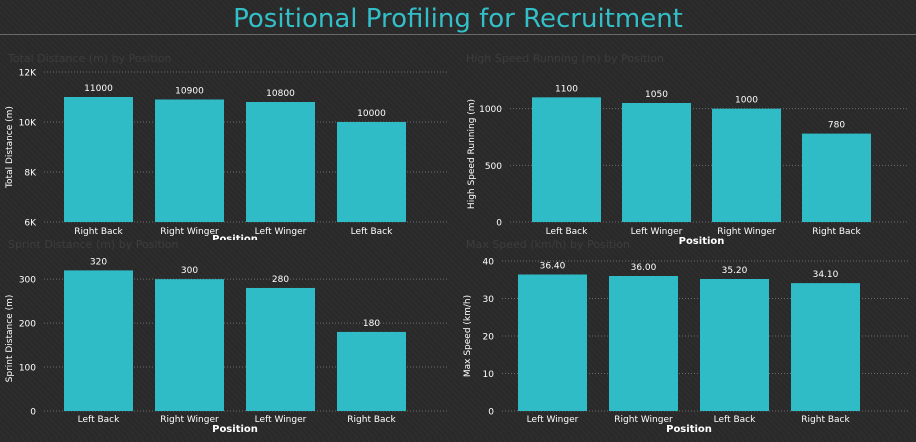 The height and width of the screenshot is (442, 916). I want to click on high-speed-running-data-label: 780, so click(836, 126).